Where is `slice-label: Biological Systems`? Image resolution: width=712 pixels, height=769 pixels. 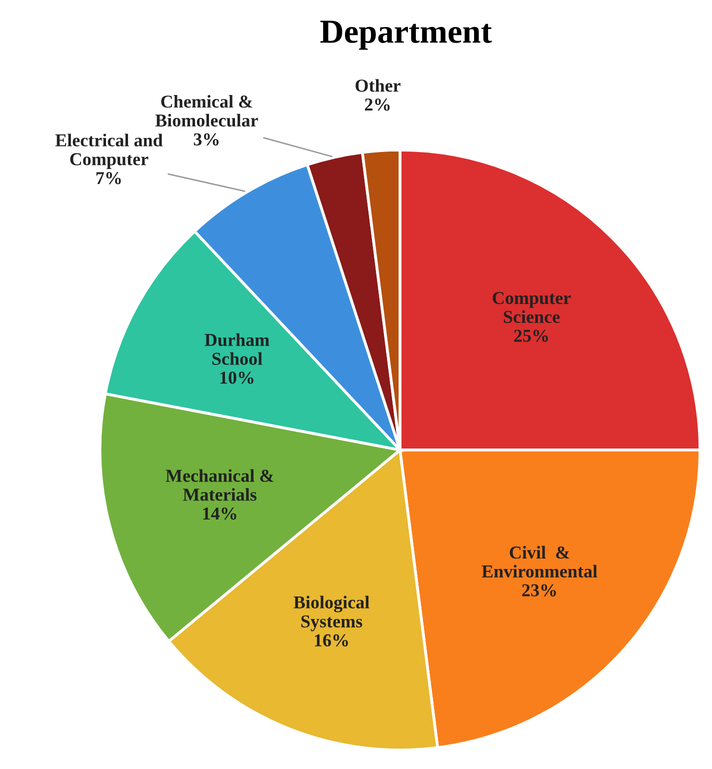
slice-label: Biological Systems is located at coordinates (332, 614).